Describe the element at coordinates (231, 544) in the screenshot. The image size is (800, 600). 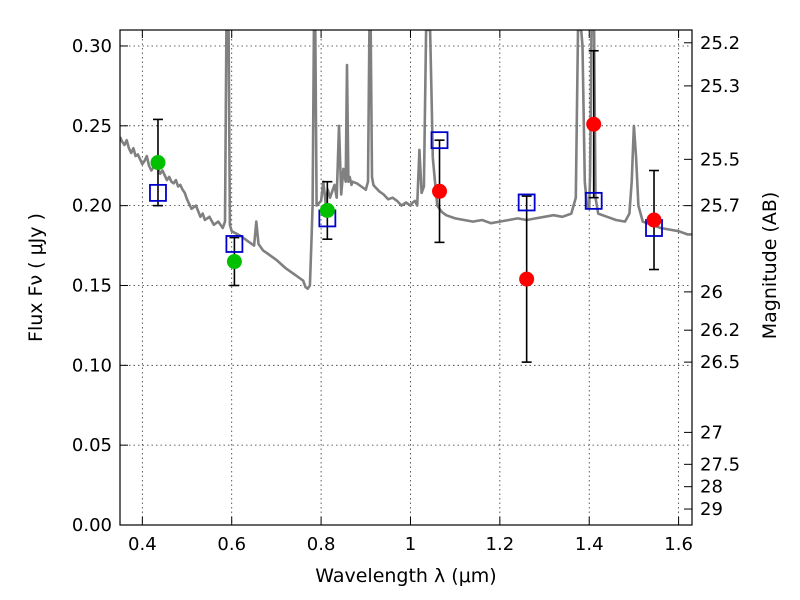
I see `x-tick-label: 0.6` at that location.